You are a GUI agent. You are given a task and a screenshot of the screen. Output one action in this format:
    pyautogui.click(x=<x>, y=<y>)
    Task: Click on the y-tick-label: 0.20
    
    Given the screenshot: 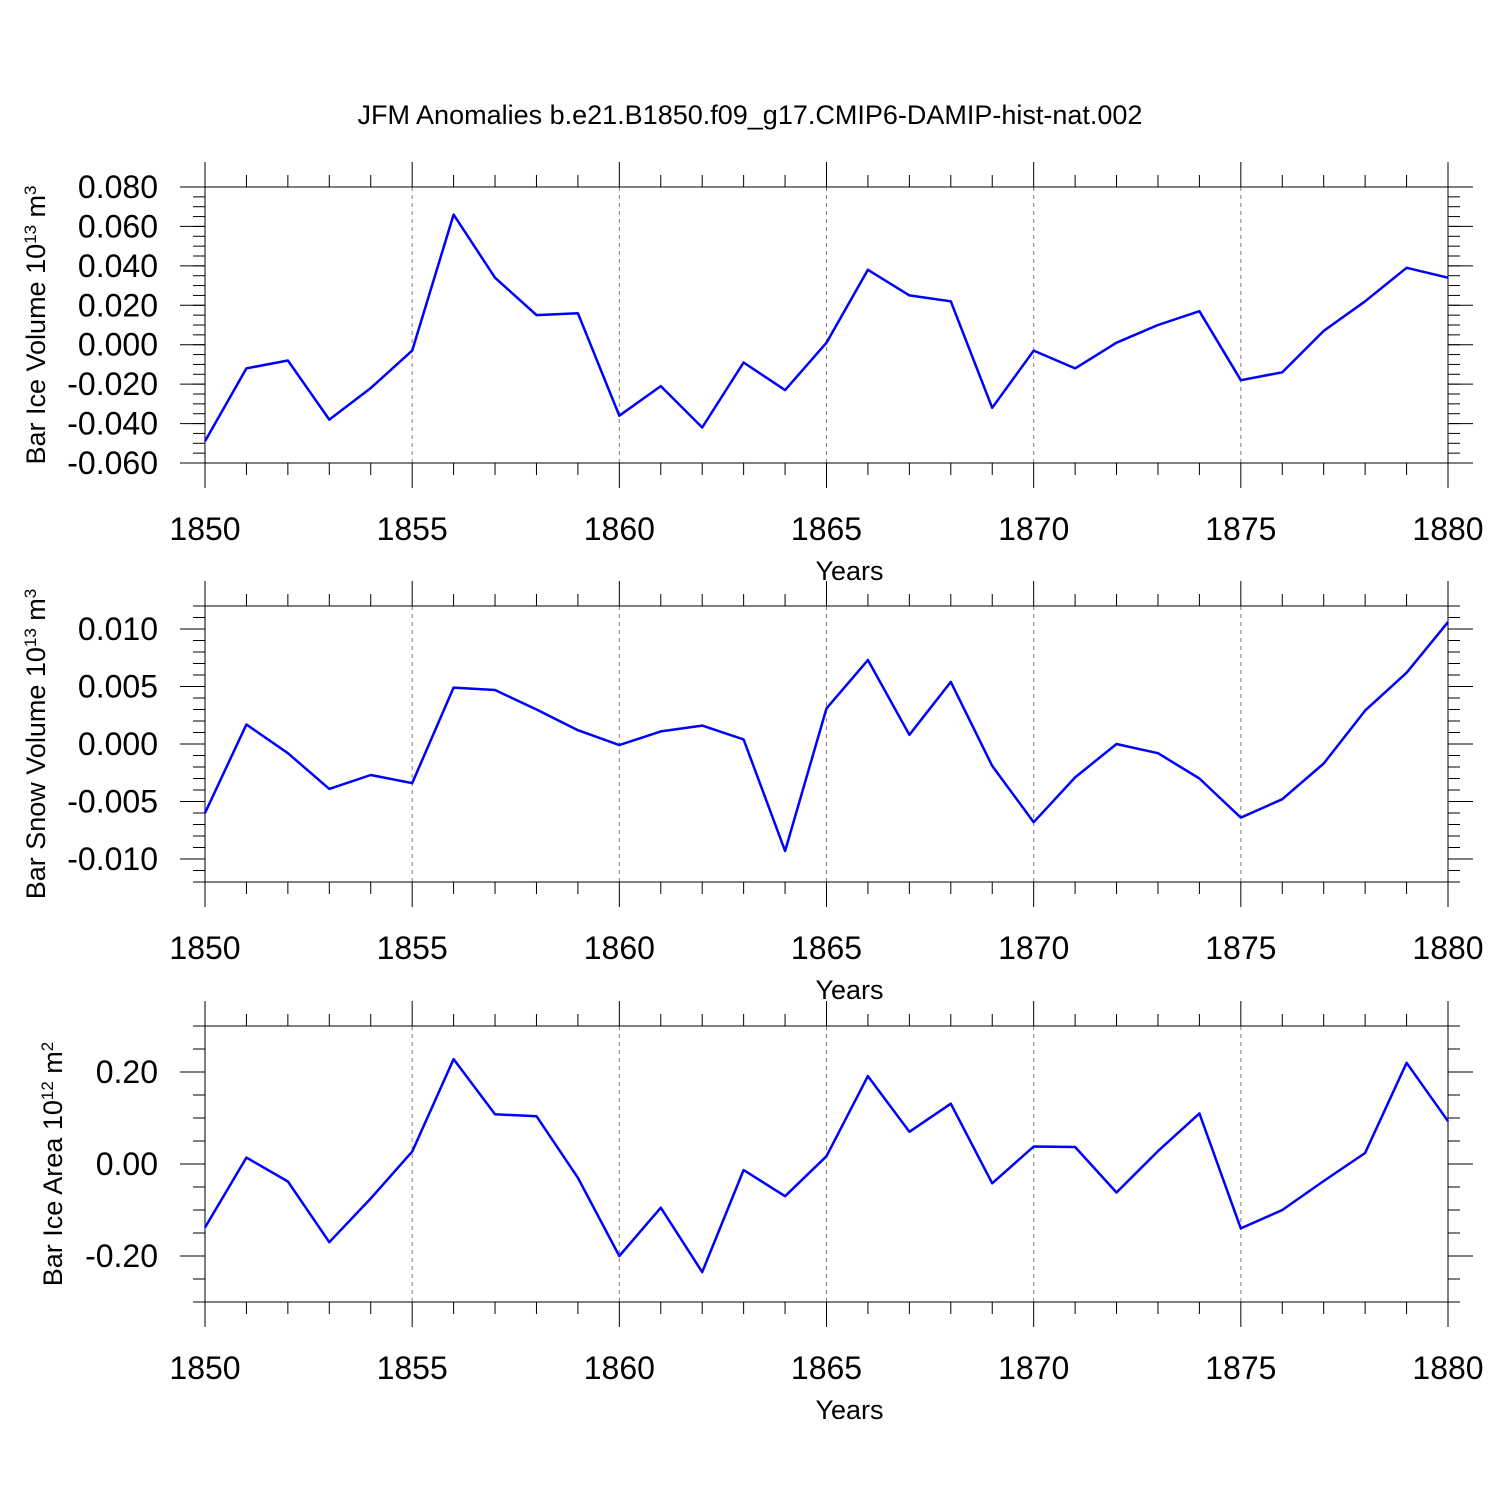 What is the action you would take?
    pyautogui.click(x=127, y=1072)
    